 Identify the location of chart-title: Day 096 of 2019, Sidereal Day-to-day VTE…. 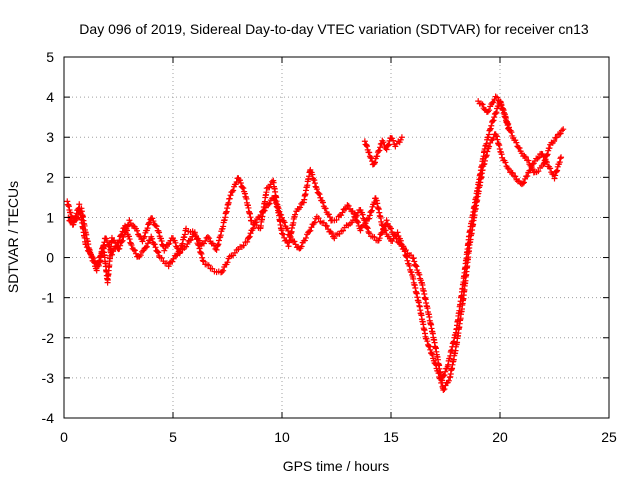
(334, 29).